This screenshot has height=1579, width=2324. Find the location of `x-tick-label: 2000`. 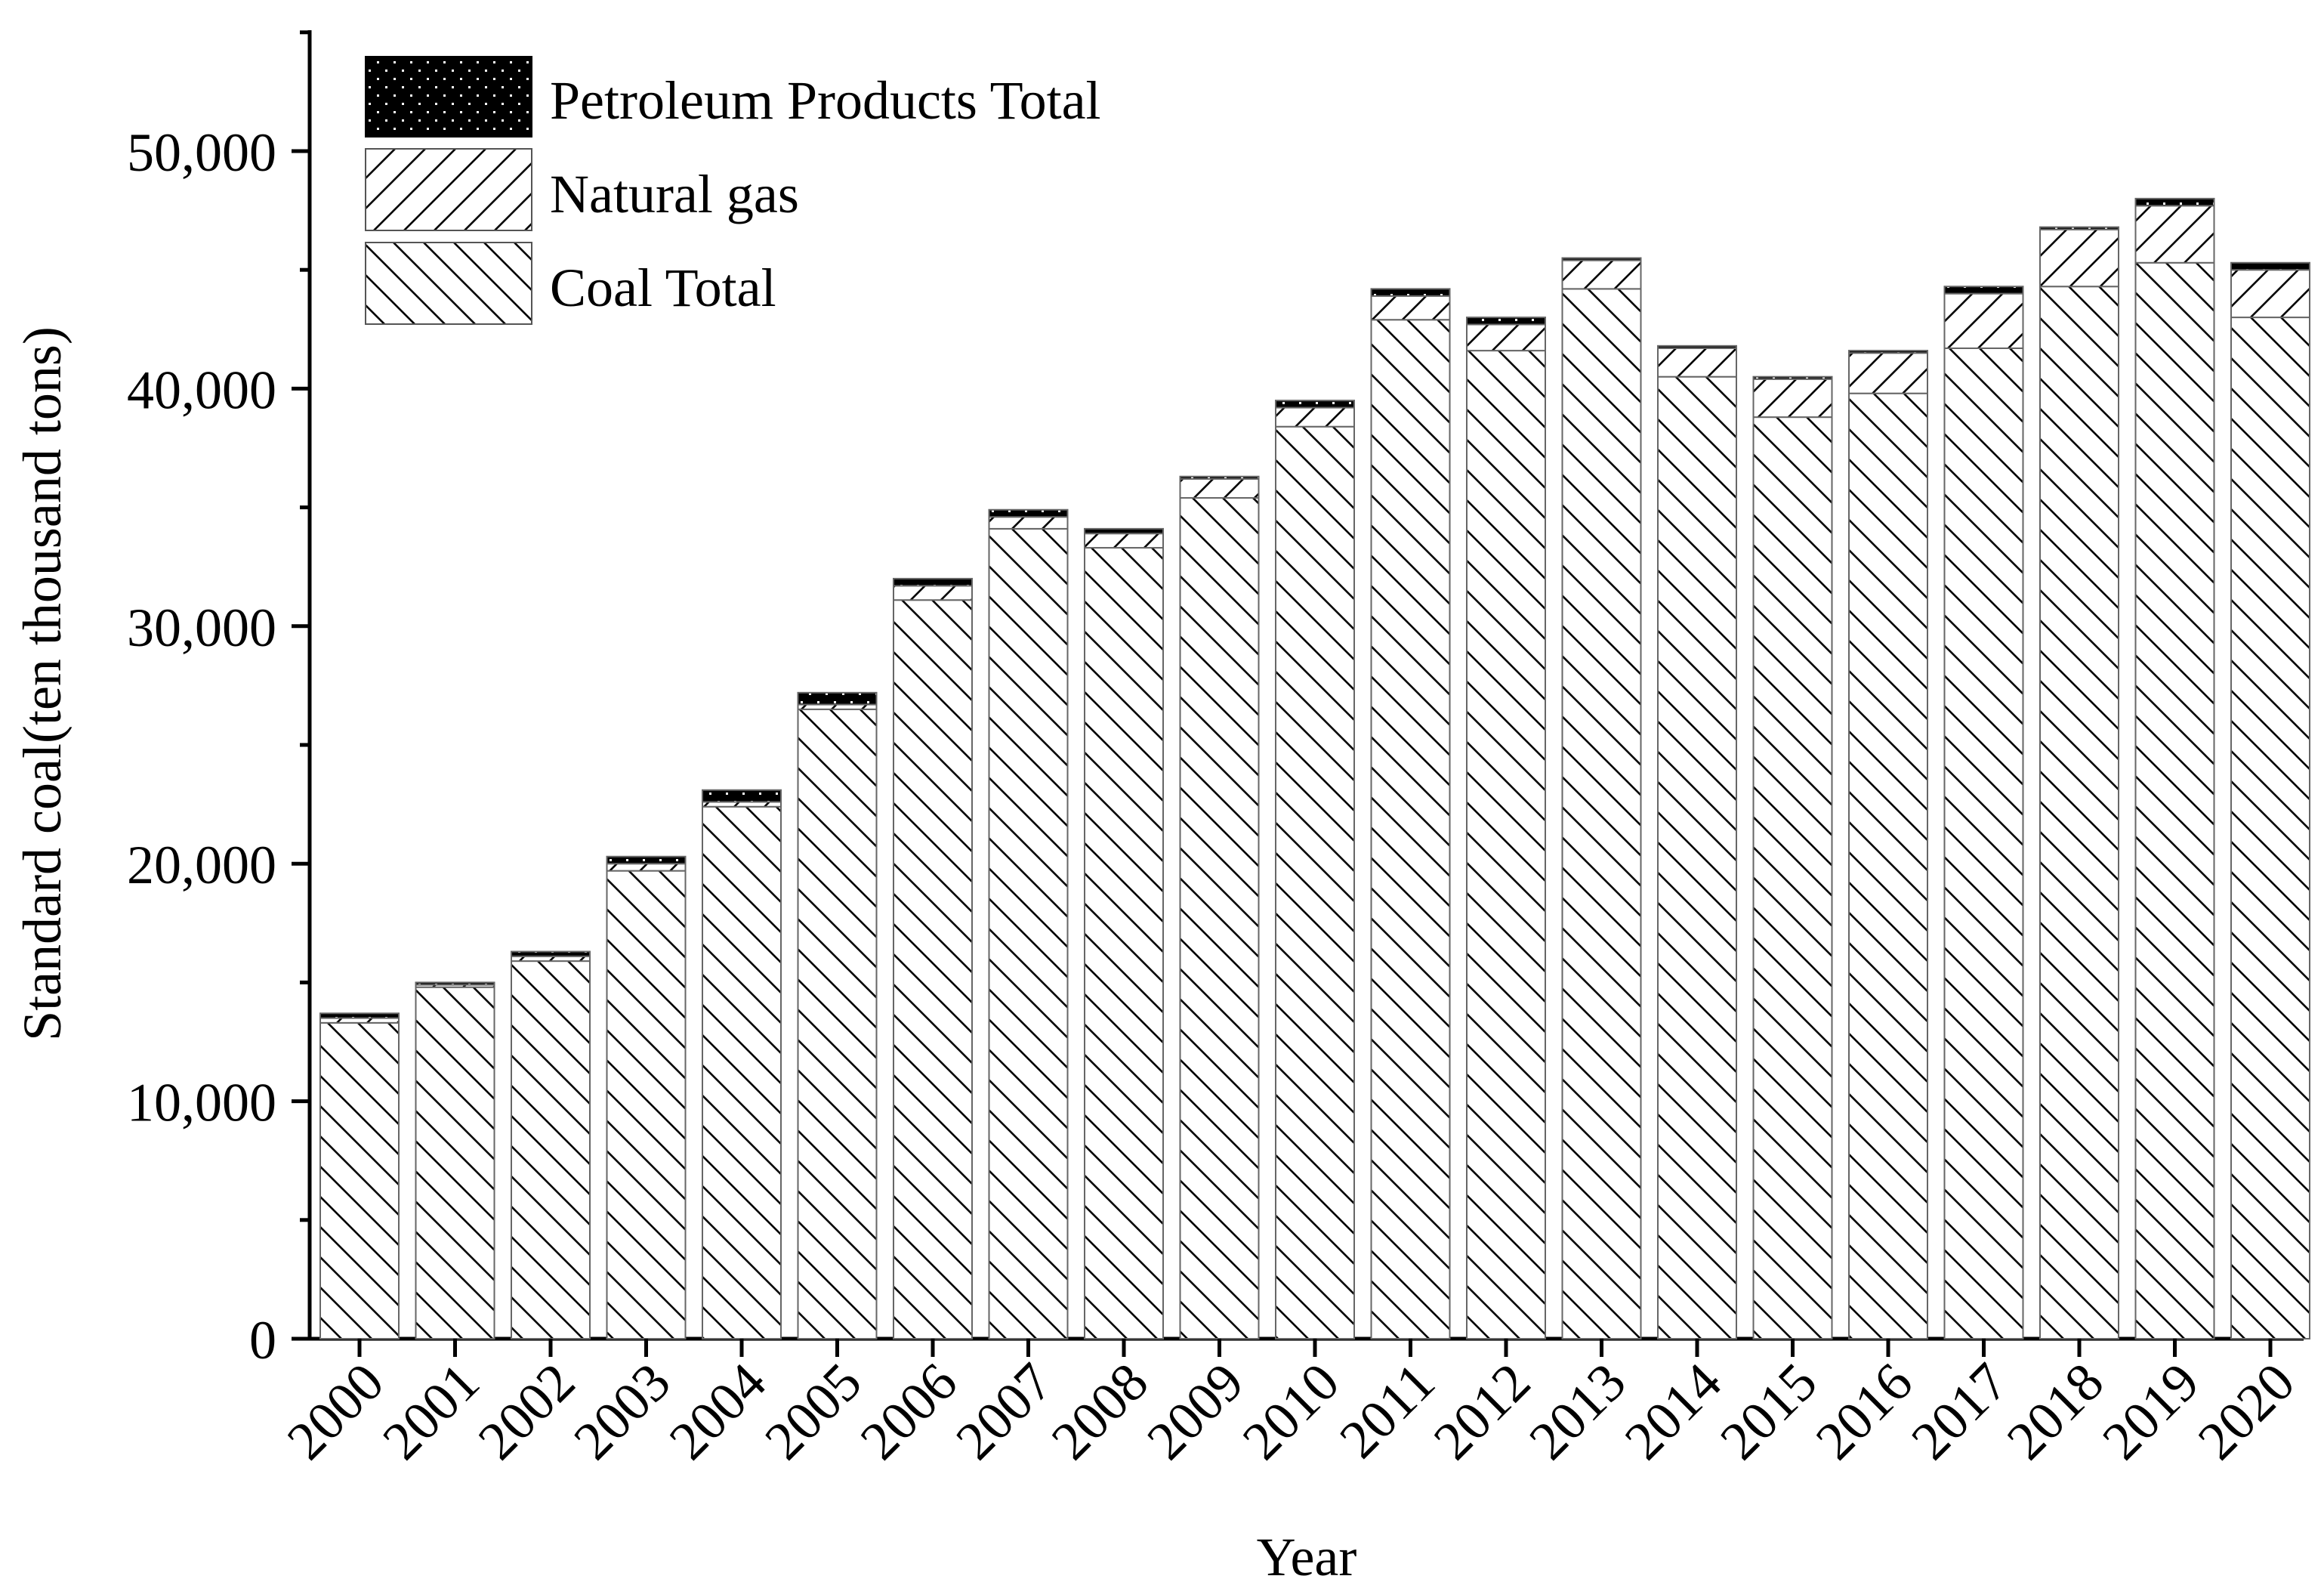

x-tick-label: 2000 is located at coordinates (335, 1411).